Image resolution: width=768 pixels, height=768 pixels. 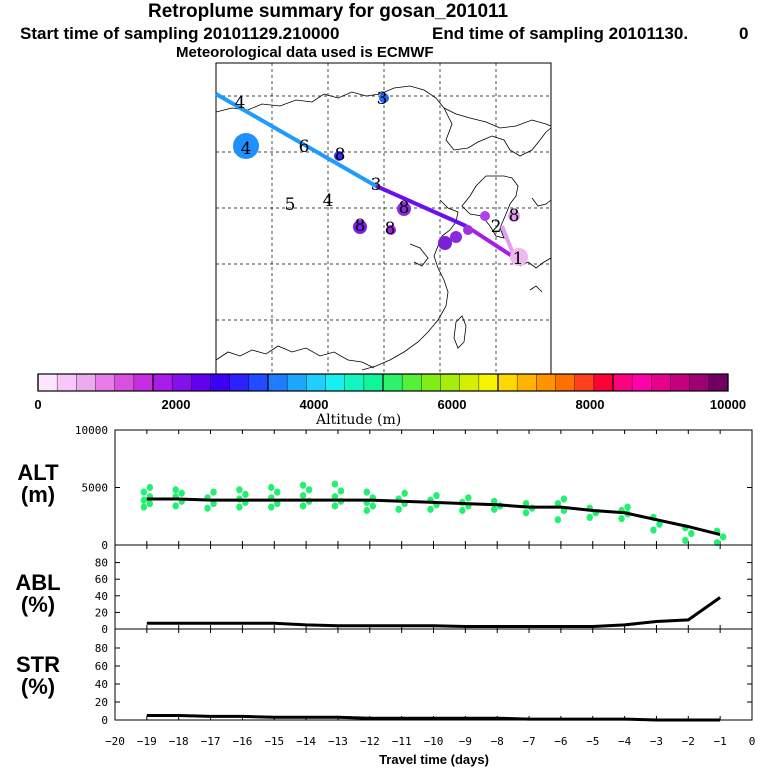 I want to click on y-tick-label: 80, so click(x=101, y=648).